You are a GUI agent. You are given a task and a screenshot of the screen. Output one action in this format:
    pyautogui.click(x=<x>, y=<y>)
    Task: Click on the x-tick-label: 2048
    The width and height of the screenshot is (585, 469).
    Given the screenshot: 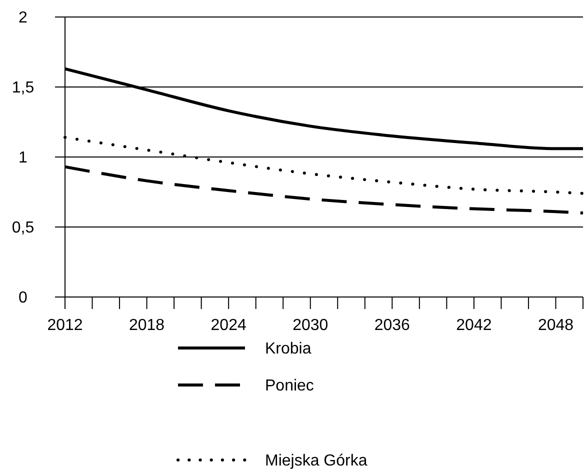 What is the action you would take?
    pyautogui.click(x=556, y=325)
    